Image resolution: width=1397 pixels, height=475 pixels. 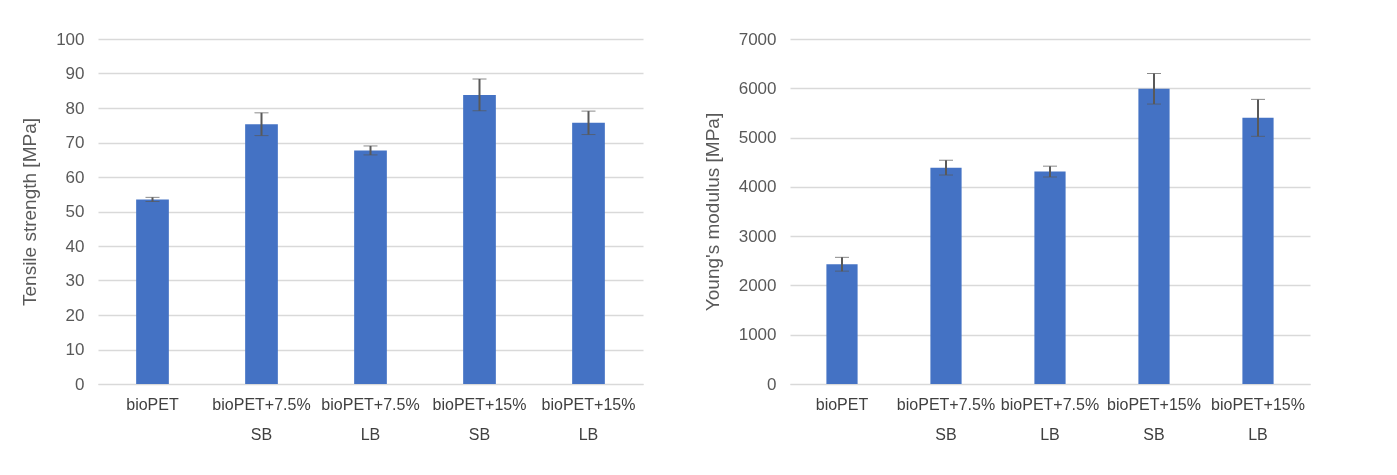 I want to click on y-tick-label: 100, so click(x=70, y=39).